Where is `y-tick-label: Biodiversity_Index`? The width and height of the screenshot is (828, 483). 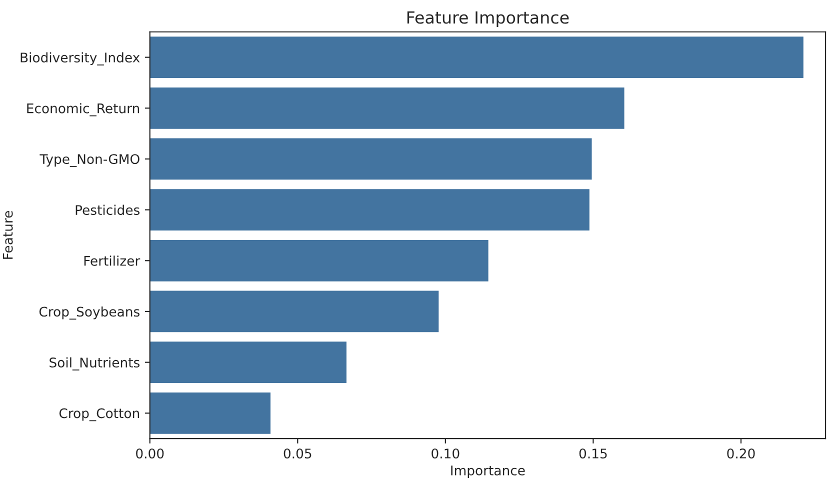
y-tick-label: Biodiversity_Index is located at coordinates (80, 59).